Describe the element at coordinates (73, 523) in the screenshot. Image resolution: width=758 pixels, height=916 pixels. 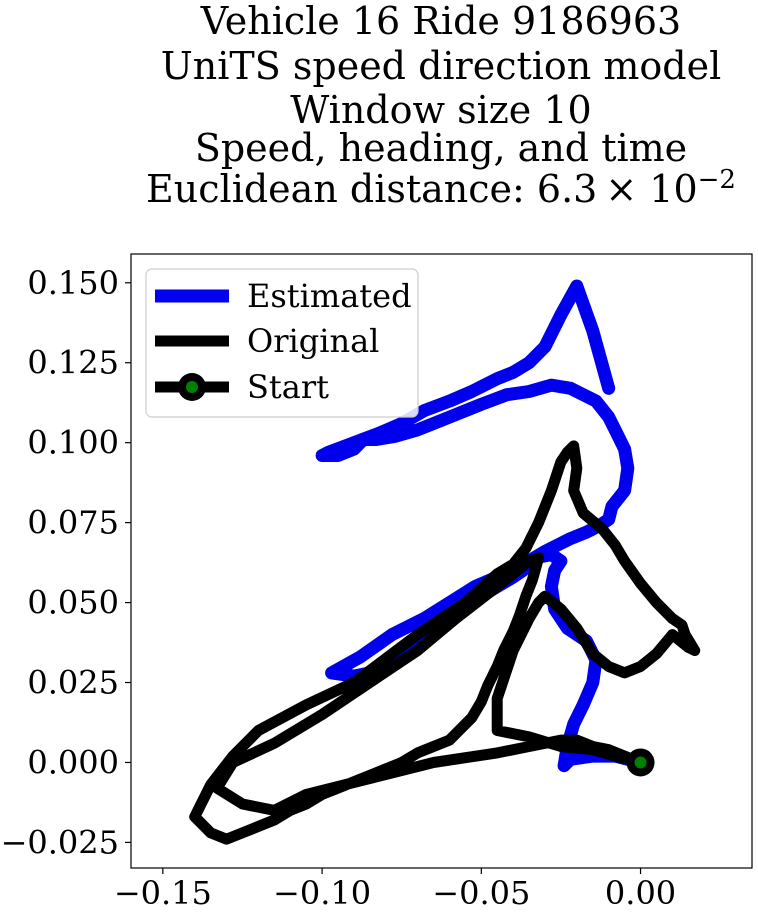
I see `y-tick-label: 0.075` at that location.